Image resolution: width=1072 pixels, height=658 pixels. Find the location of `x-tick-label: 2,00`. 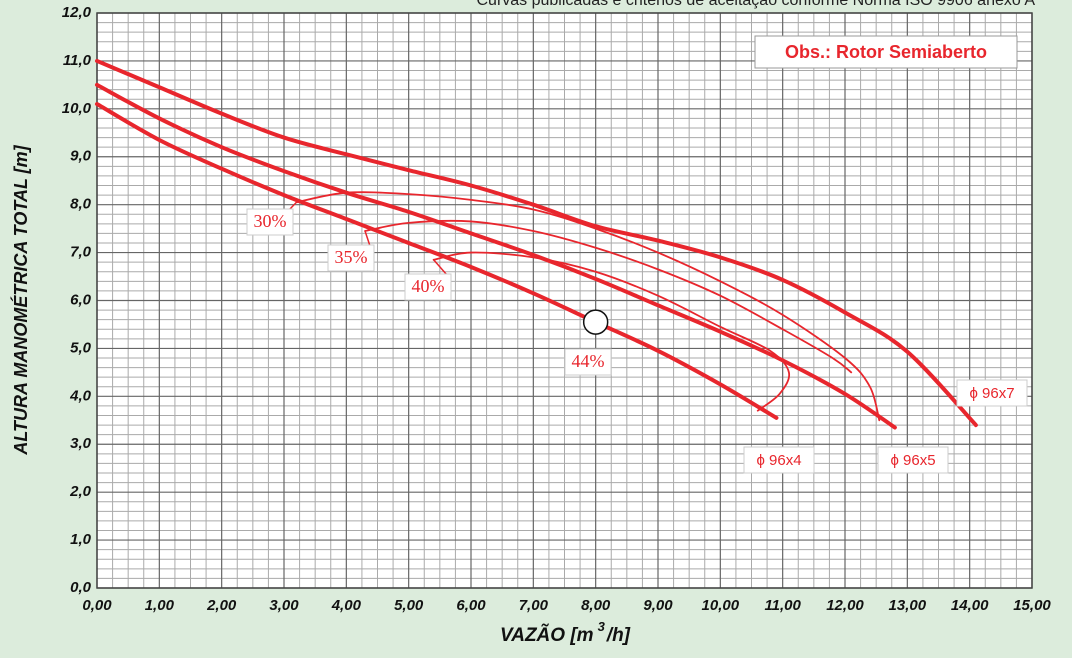

x-tick-label: 2,00 is located at coordinates (221, 605).